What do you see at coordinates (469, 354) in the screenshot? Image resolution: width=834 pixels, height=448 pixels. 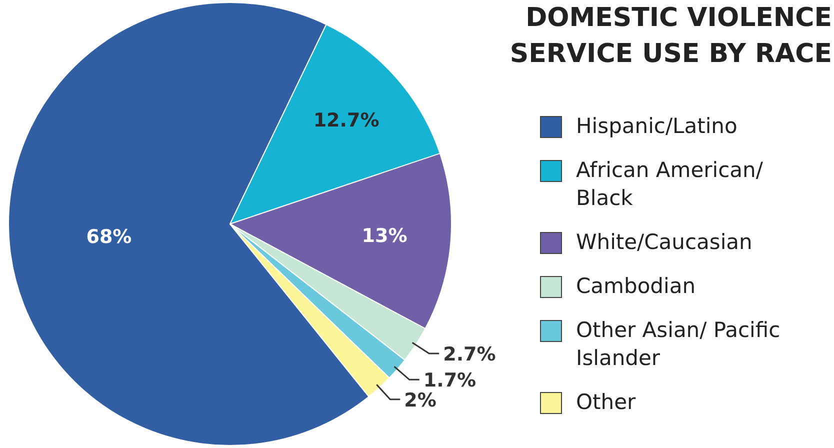 I see `data-label: 2.7%` at bounding box center [469, 354].